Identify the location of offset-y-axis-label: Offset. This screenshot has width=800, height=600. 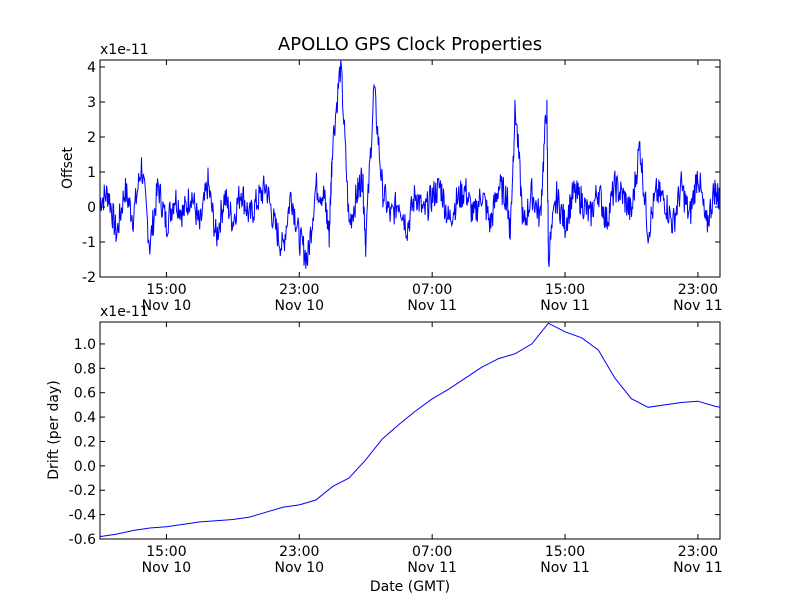
(68, 167).